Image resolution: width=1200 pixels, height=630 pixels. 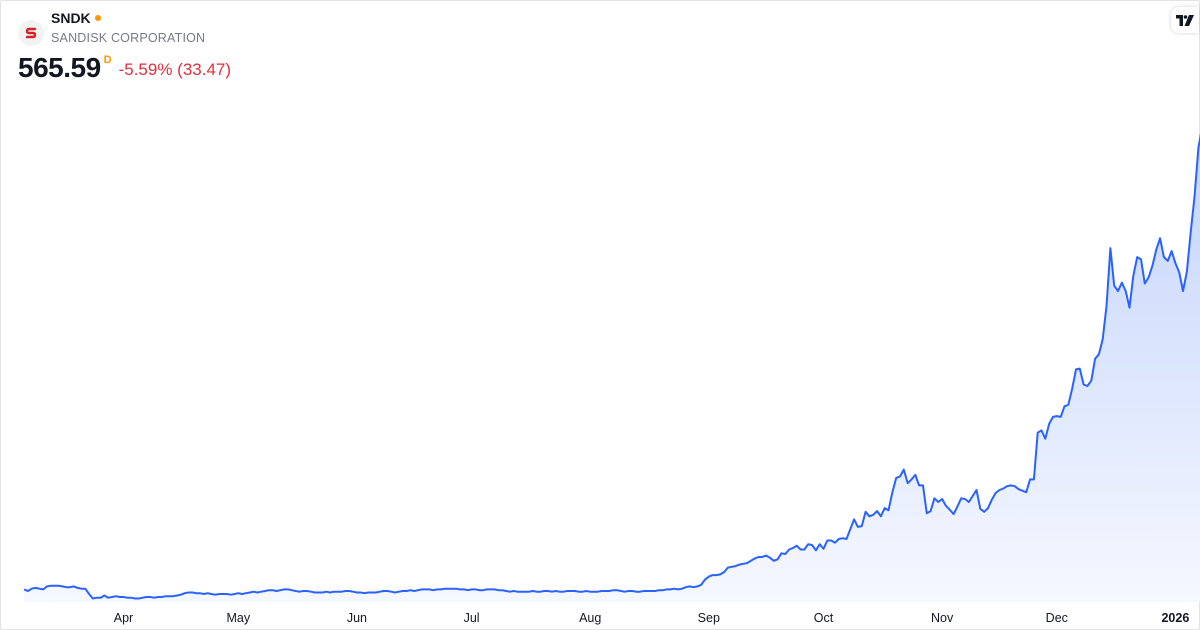 I want to click on x-tick-label: May, so click(x=238, y=618).